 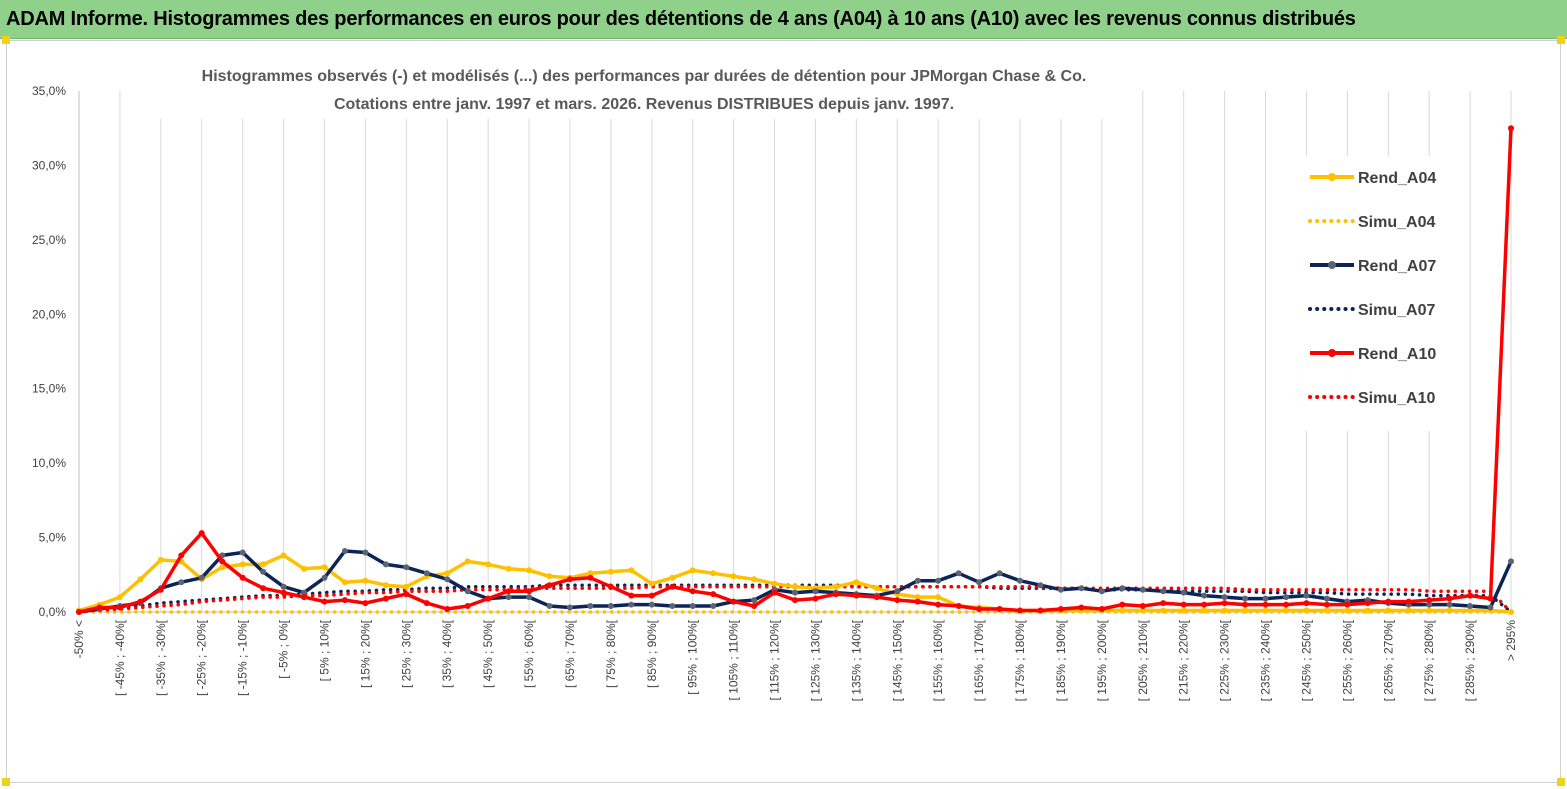 What do you see at coordinates (49, 463) in the screenshot?
I see `y-tick-label: 10,0%` at bounding box center [49, 463].